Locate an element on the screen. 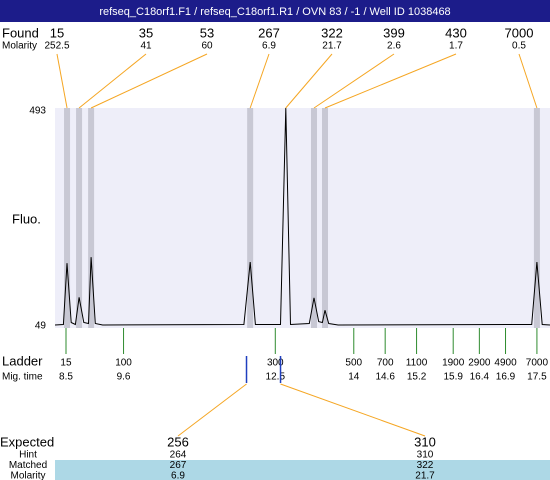 The image size is (550, 480). found-molarity: 0.5 is located at coordinates (519, 46).